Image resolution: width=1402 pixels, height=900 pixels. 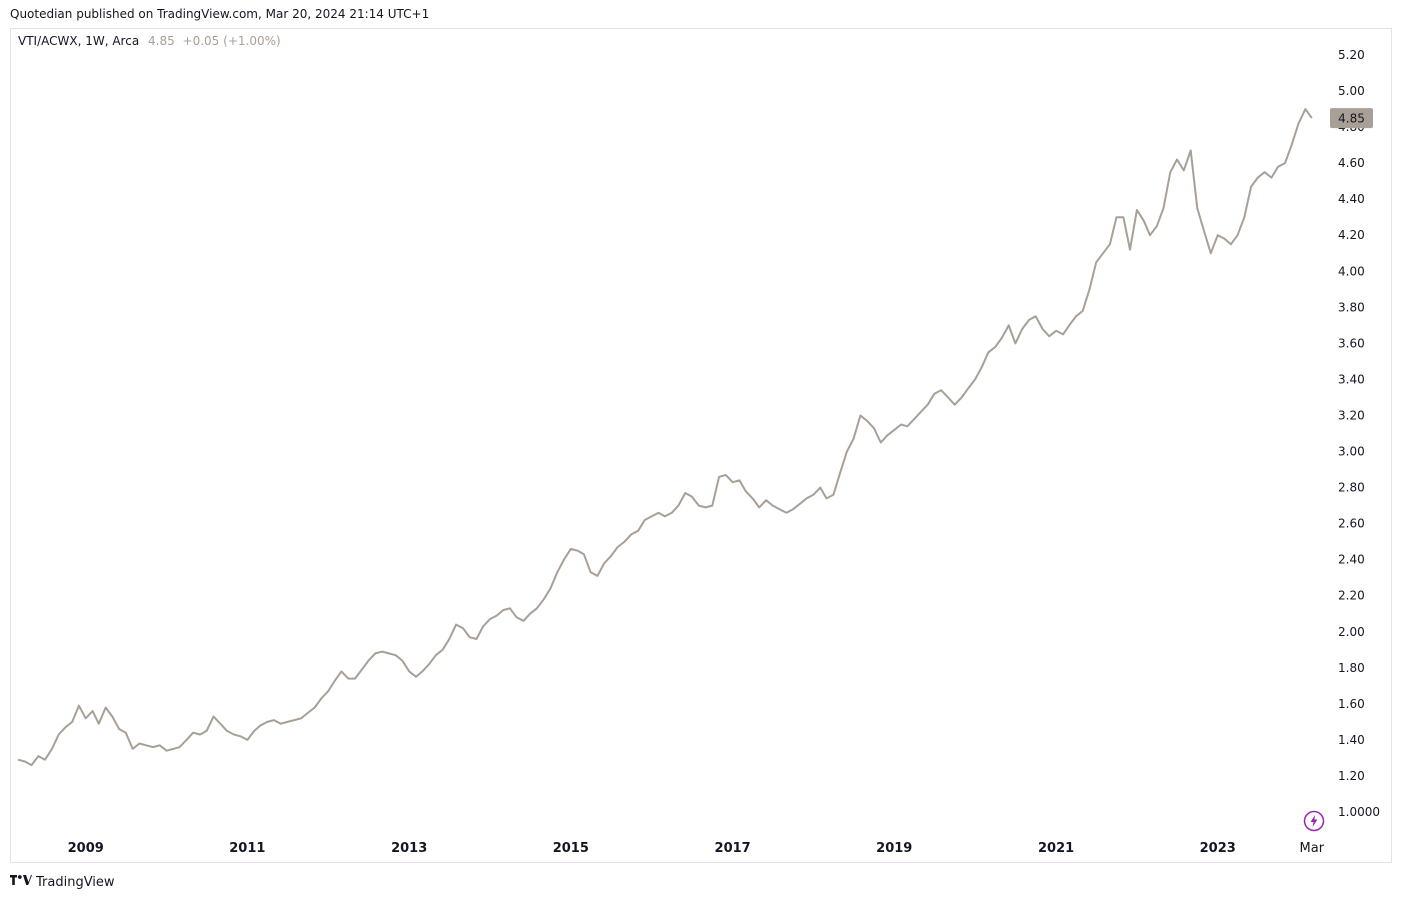 I want to click on y-tick-label: 2.80, so click(x=1351, y=488).